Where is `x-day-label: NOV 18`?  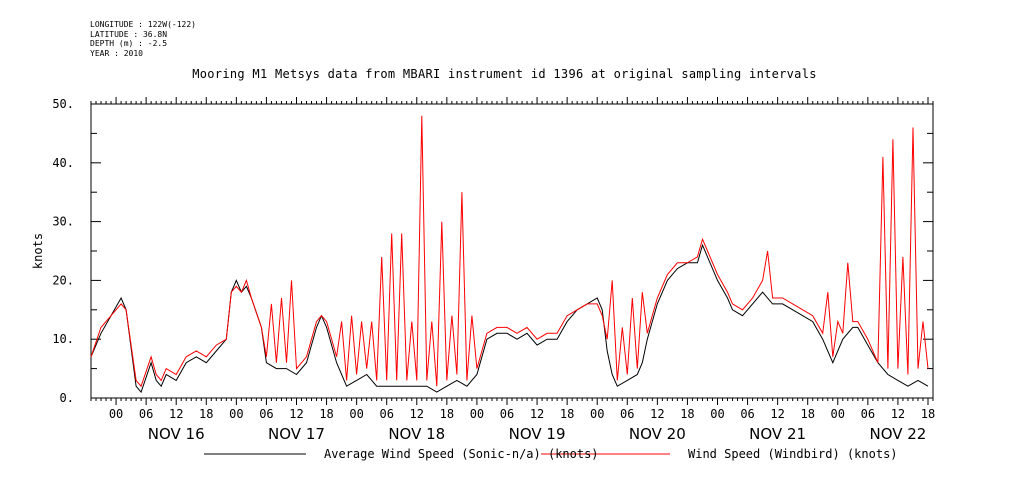 x-day-label: NOV 18 is located at coordinates (416, 434).